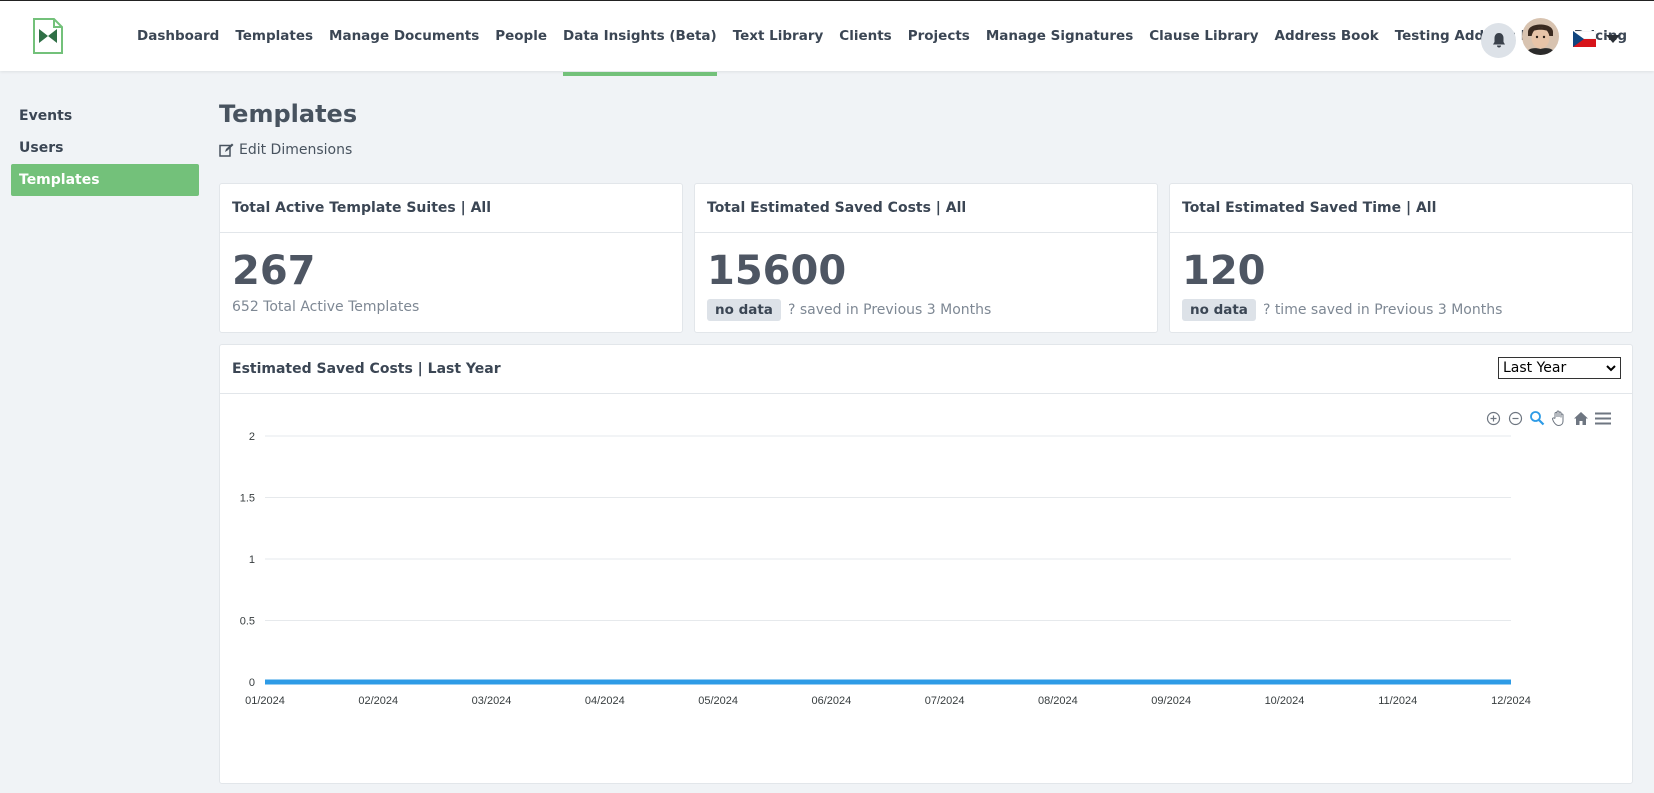 The width and height of the screenshot is (1654, 793). Describe the element at coordinates (1224, 271) in the screenshot. I see `stat-value: 120` at that location.